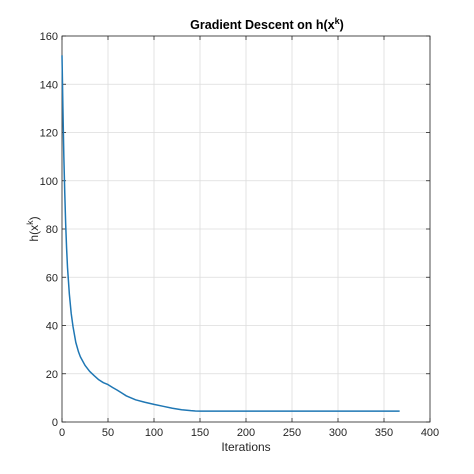  I want to click on y-tick-label: 40, so click(52, 327).